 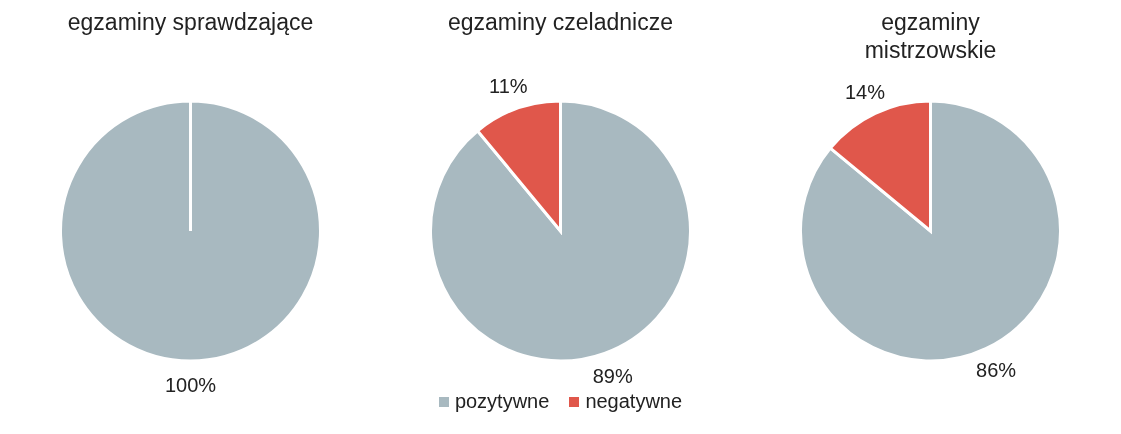 What do you see at coordinates (508, 86) in the screenshot?
I see `data-label: 11%` at bounding box center [508, 86].